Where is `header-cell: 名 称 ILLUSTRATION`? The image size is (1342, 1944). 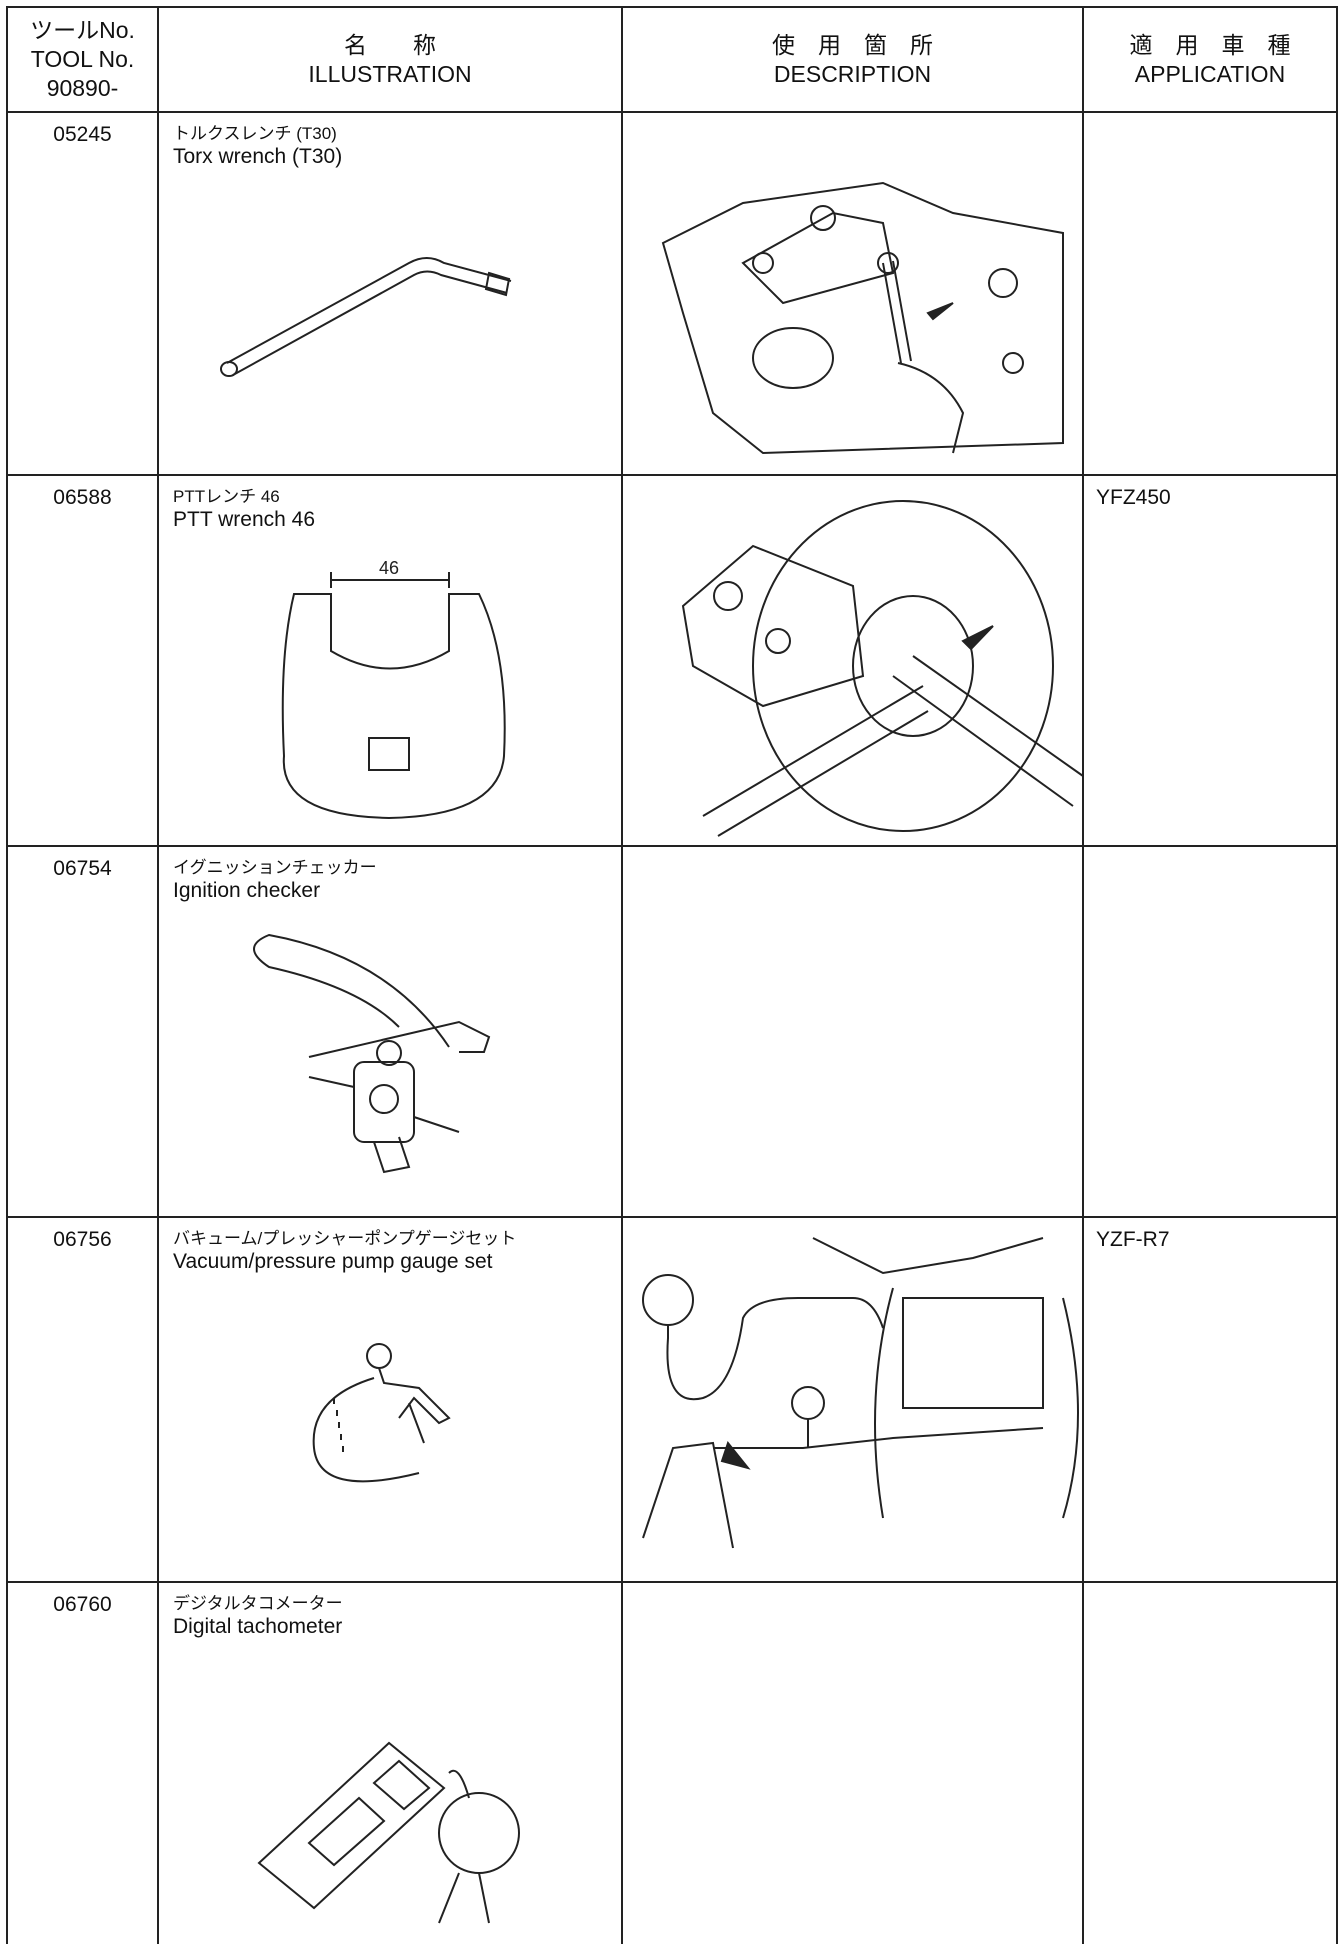 header-cell: 名 称 ILLUSTRATION is located at coordinates (390, 59).